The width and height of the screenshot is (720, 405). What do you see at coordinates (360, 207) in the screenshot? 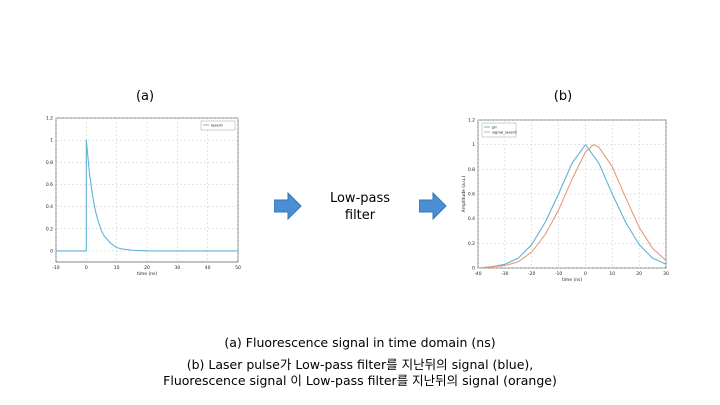
I see `low-pass-filter-label: Low-pass filter` at bounding box center [360, 207].